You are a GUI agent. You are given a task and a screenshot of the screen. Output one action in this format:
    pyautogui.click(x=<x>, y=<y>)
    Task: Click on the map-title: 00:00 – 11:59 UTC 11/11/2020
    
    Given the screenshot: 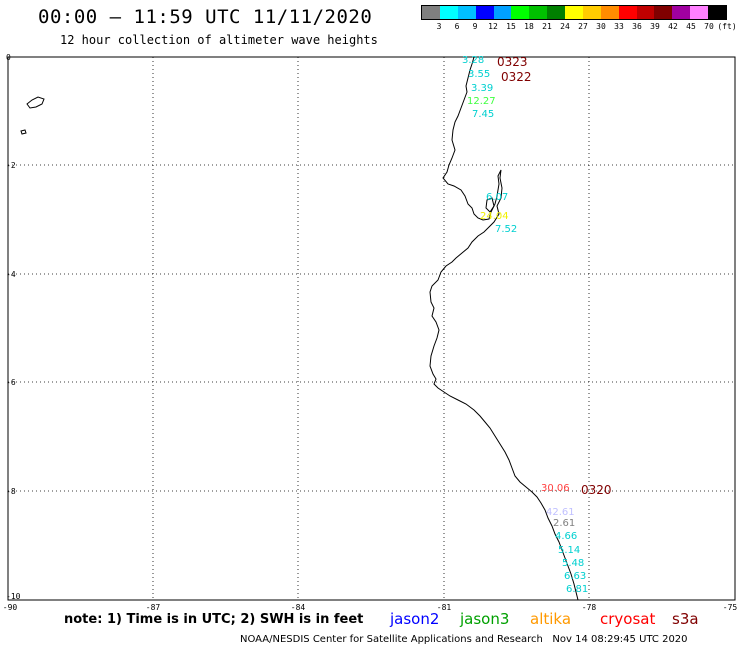 What is the action you would take?
    pyautogui.click(x=205, y=17)
    